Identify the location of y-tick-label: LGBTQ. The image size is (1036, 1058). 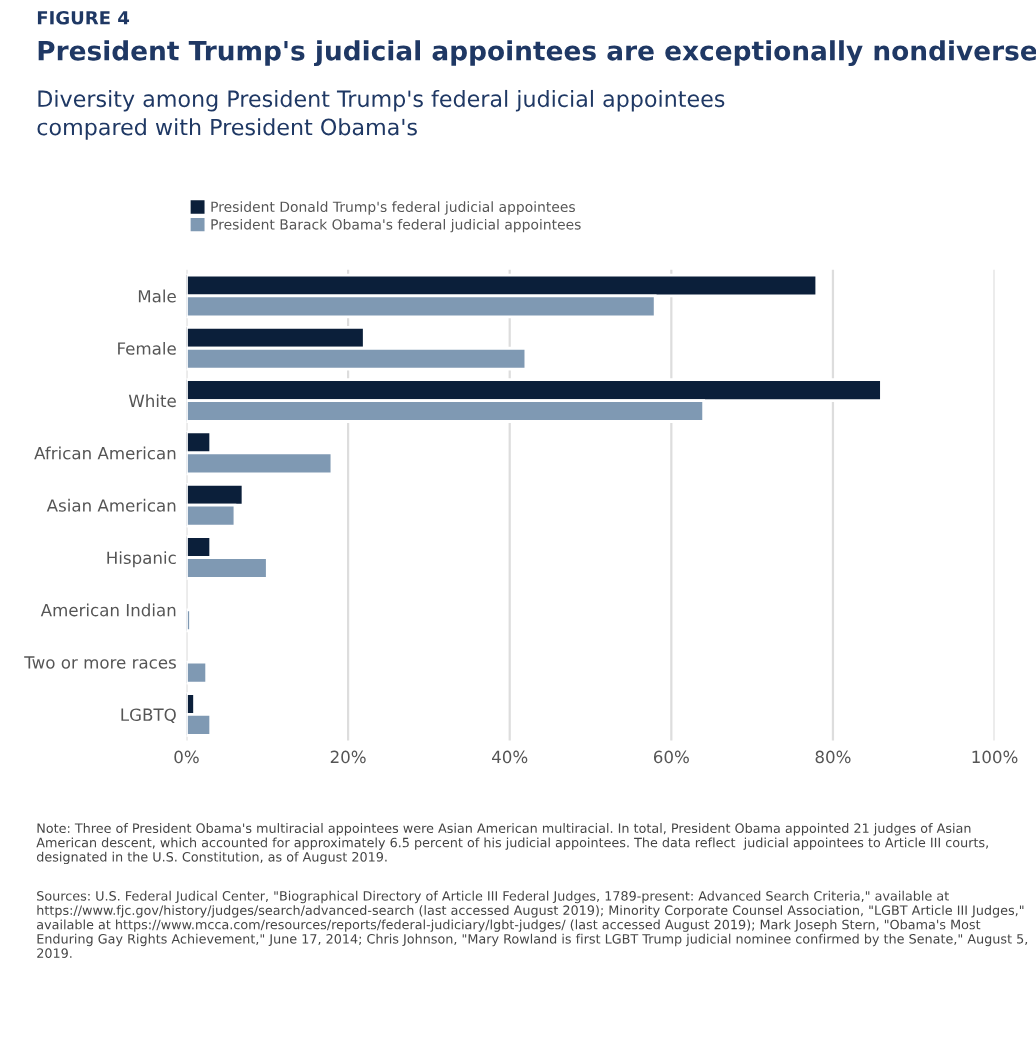
(148, 715).